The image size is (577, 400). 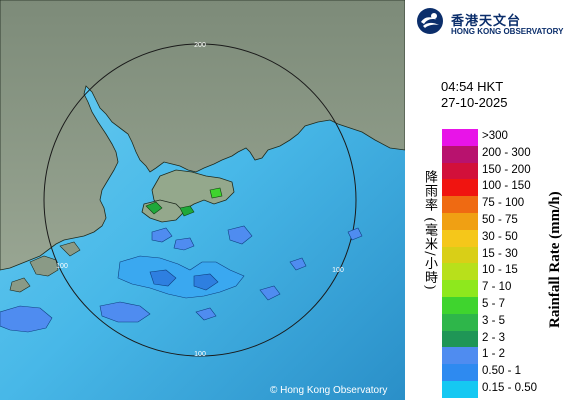 What do you see at coordinates (555, 260) in the screenshot?
I see `legend-title-english: Rainfall Rate (mm/h)` at bounding box center [555, 260].